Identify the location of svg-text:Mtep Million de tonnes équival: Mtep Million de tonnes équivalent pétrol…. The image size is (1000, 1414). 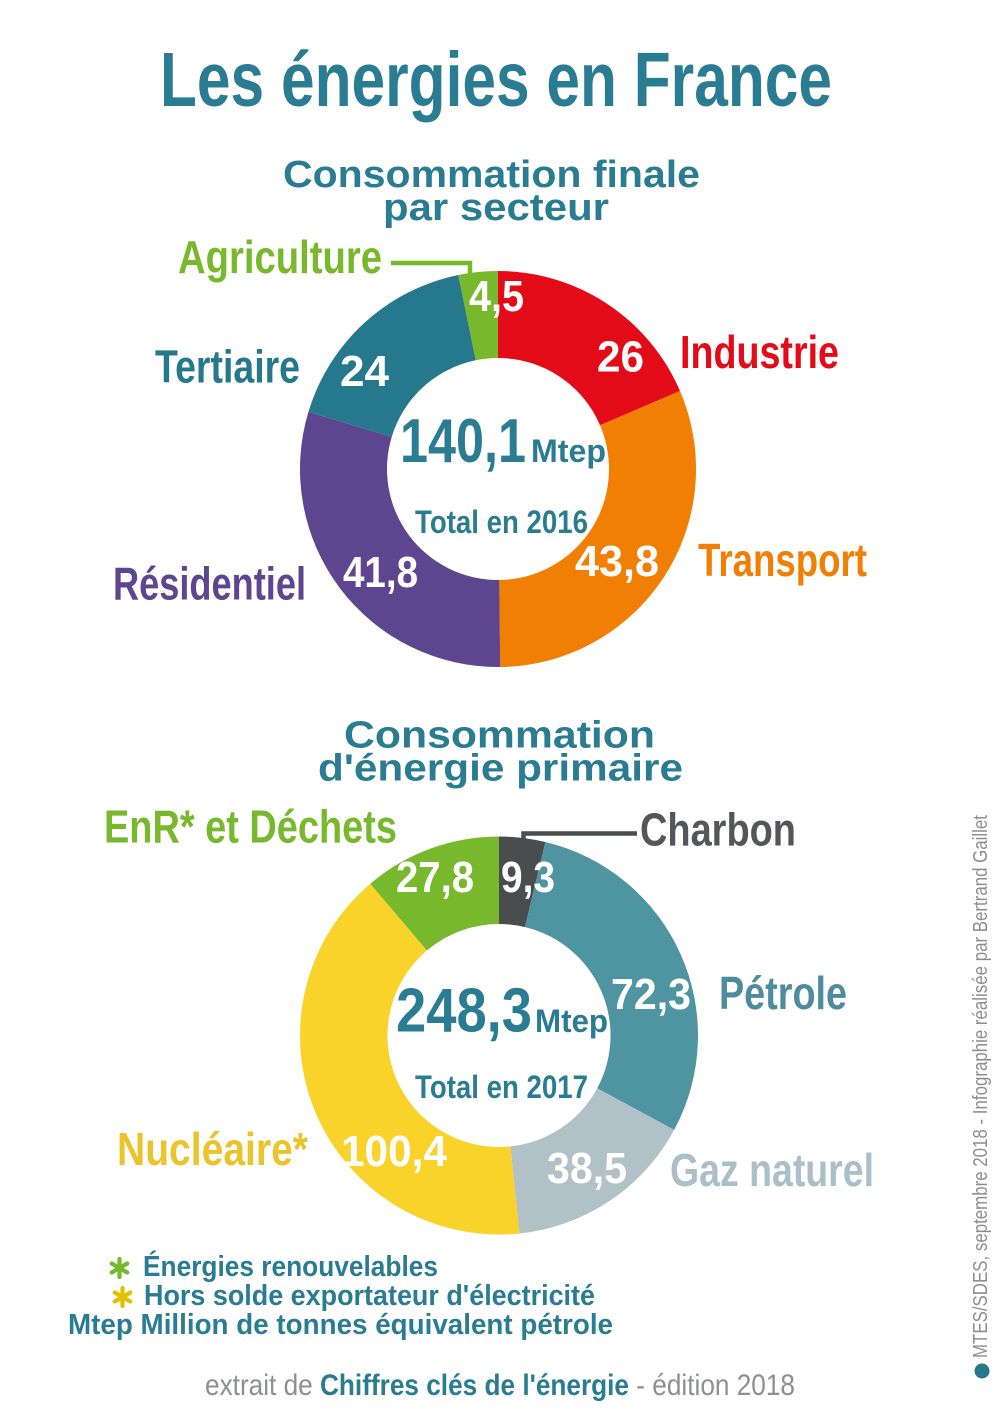
(340, 1325).